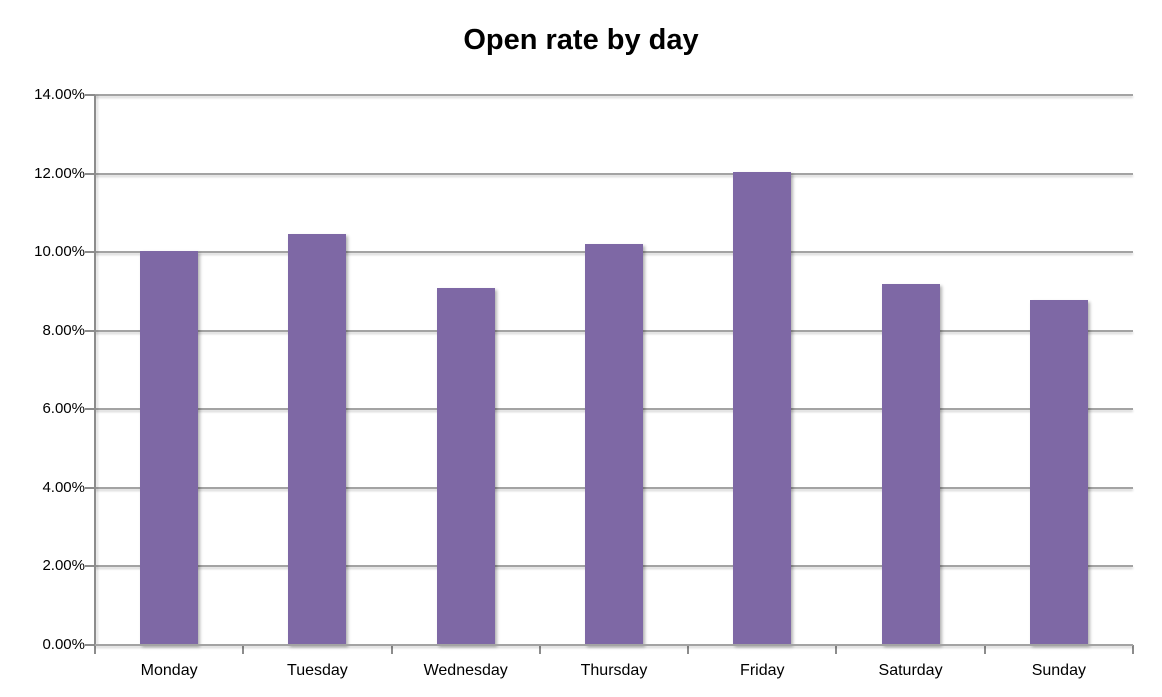 Image resolution: width=1162 pixels, height=697 pixels. I want to click on y-tick-label: 0.00%, so click(63, 644).